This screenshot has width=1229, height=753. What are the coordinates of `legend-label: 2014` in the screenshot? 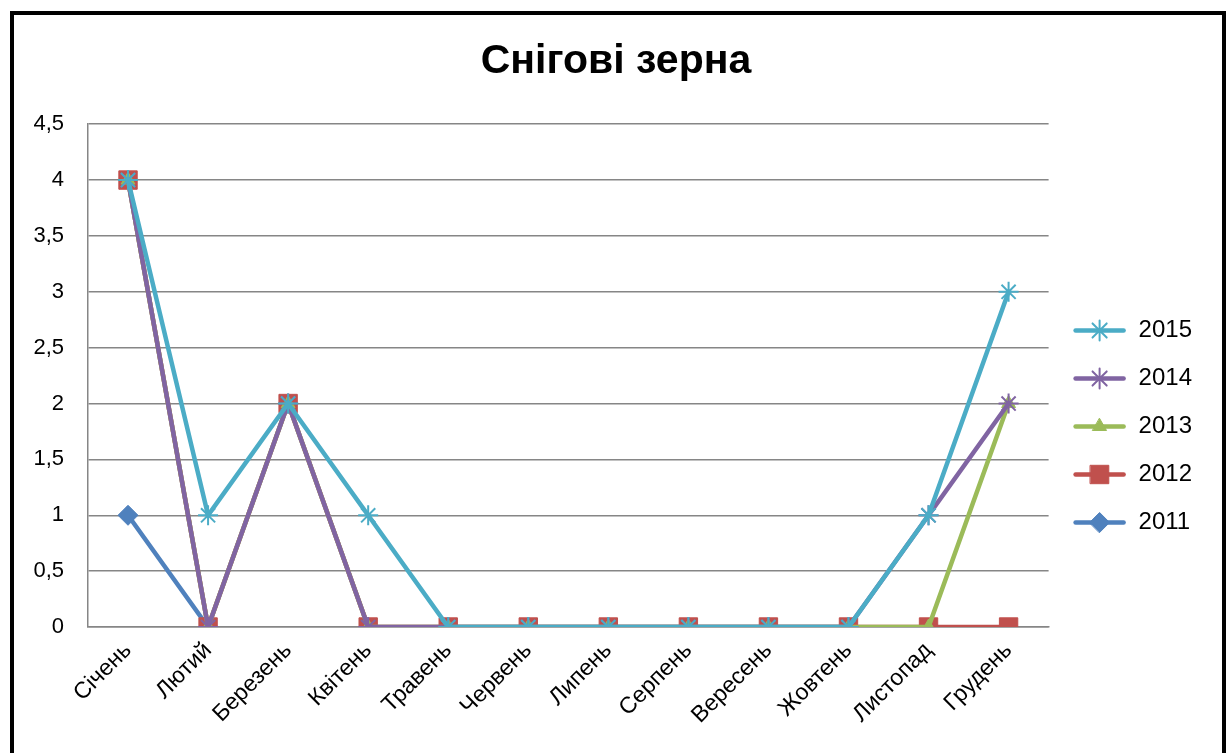 It's located at (1165, 377).